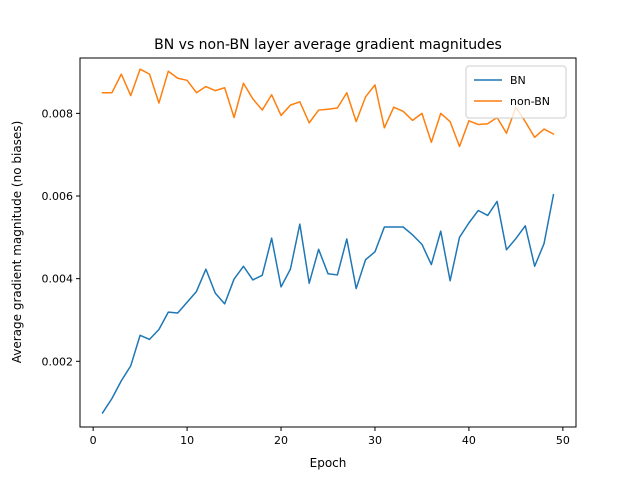 This screenshot has width=640, height=480. What do you see at coordinates (518, 80) in the screenshot?
I see `legend-label: BN` at bounding box center [518, 80].